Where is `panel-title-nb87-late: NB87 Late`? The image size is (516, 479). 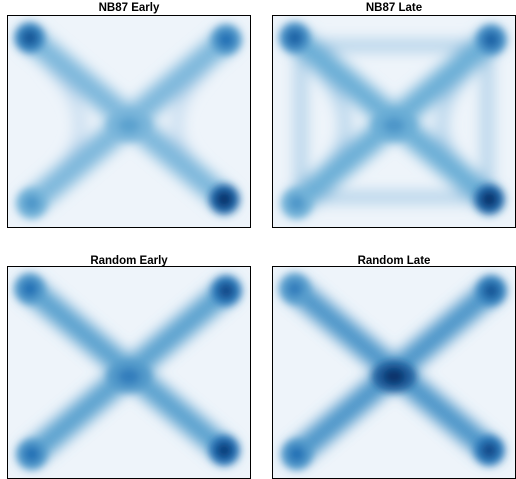
panel-title-nb87-late: NB87 Late is located at coordinates (394, 8).